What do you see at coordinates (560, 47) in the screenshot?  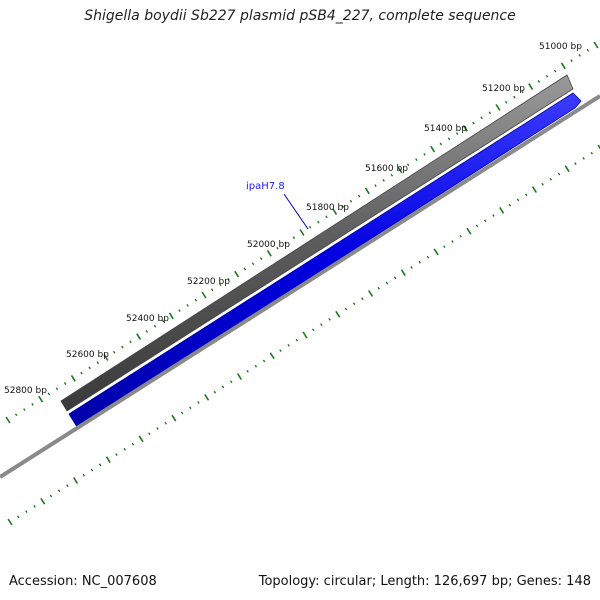 I see `scale-label-51000: 51000 bp` at bounding box center [560, 47].